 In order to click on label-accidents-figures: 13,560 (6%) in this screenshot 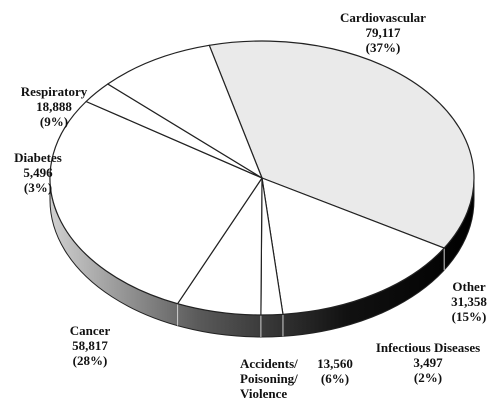, I will do `click(335, 371)`.